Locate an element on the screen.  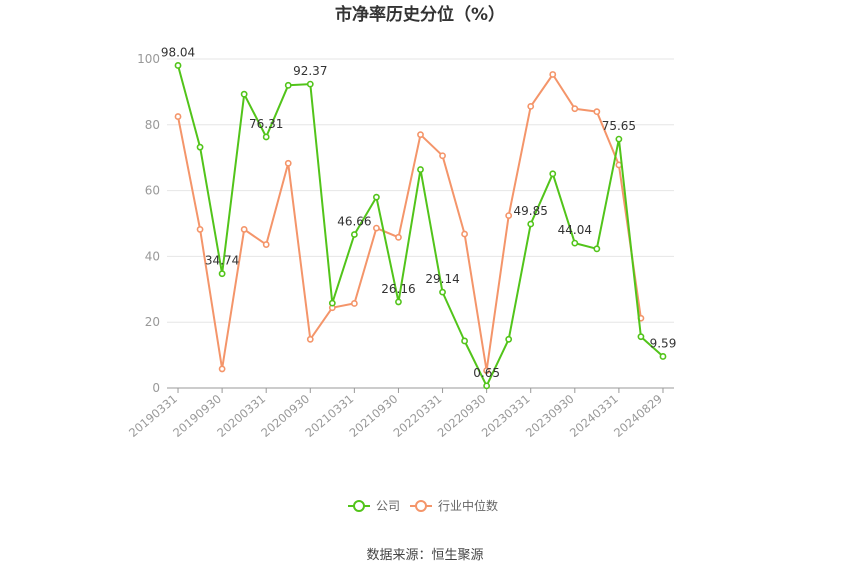
data-label: 34.74 is located at coordinates (222, 261).